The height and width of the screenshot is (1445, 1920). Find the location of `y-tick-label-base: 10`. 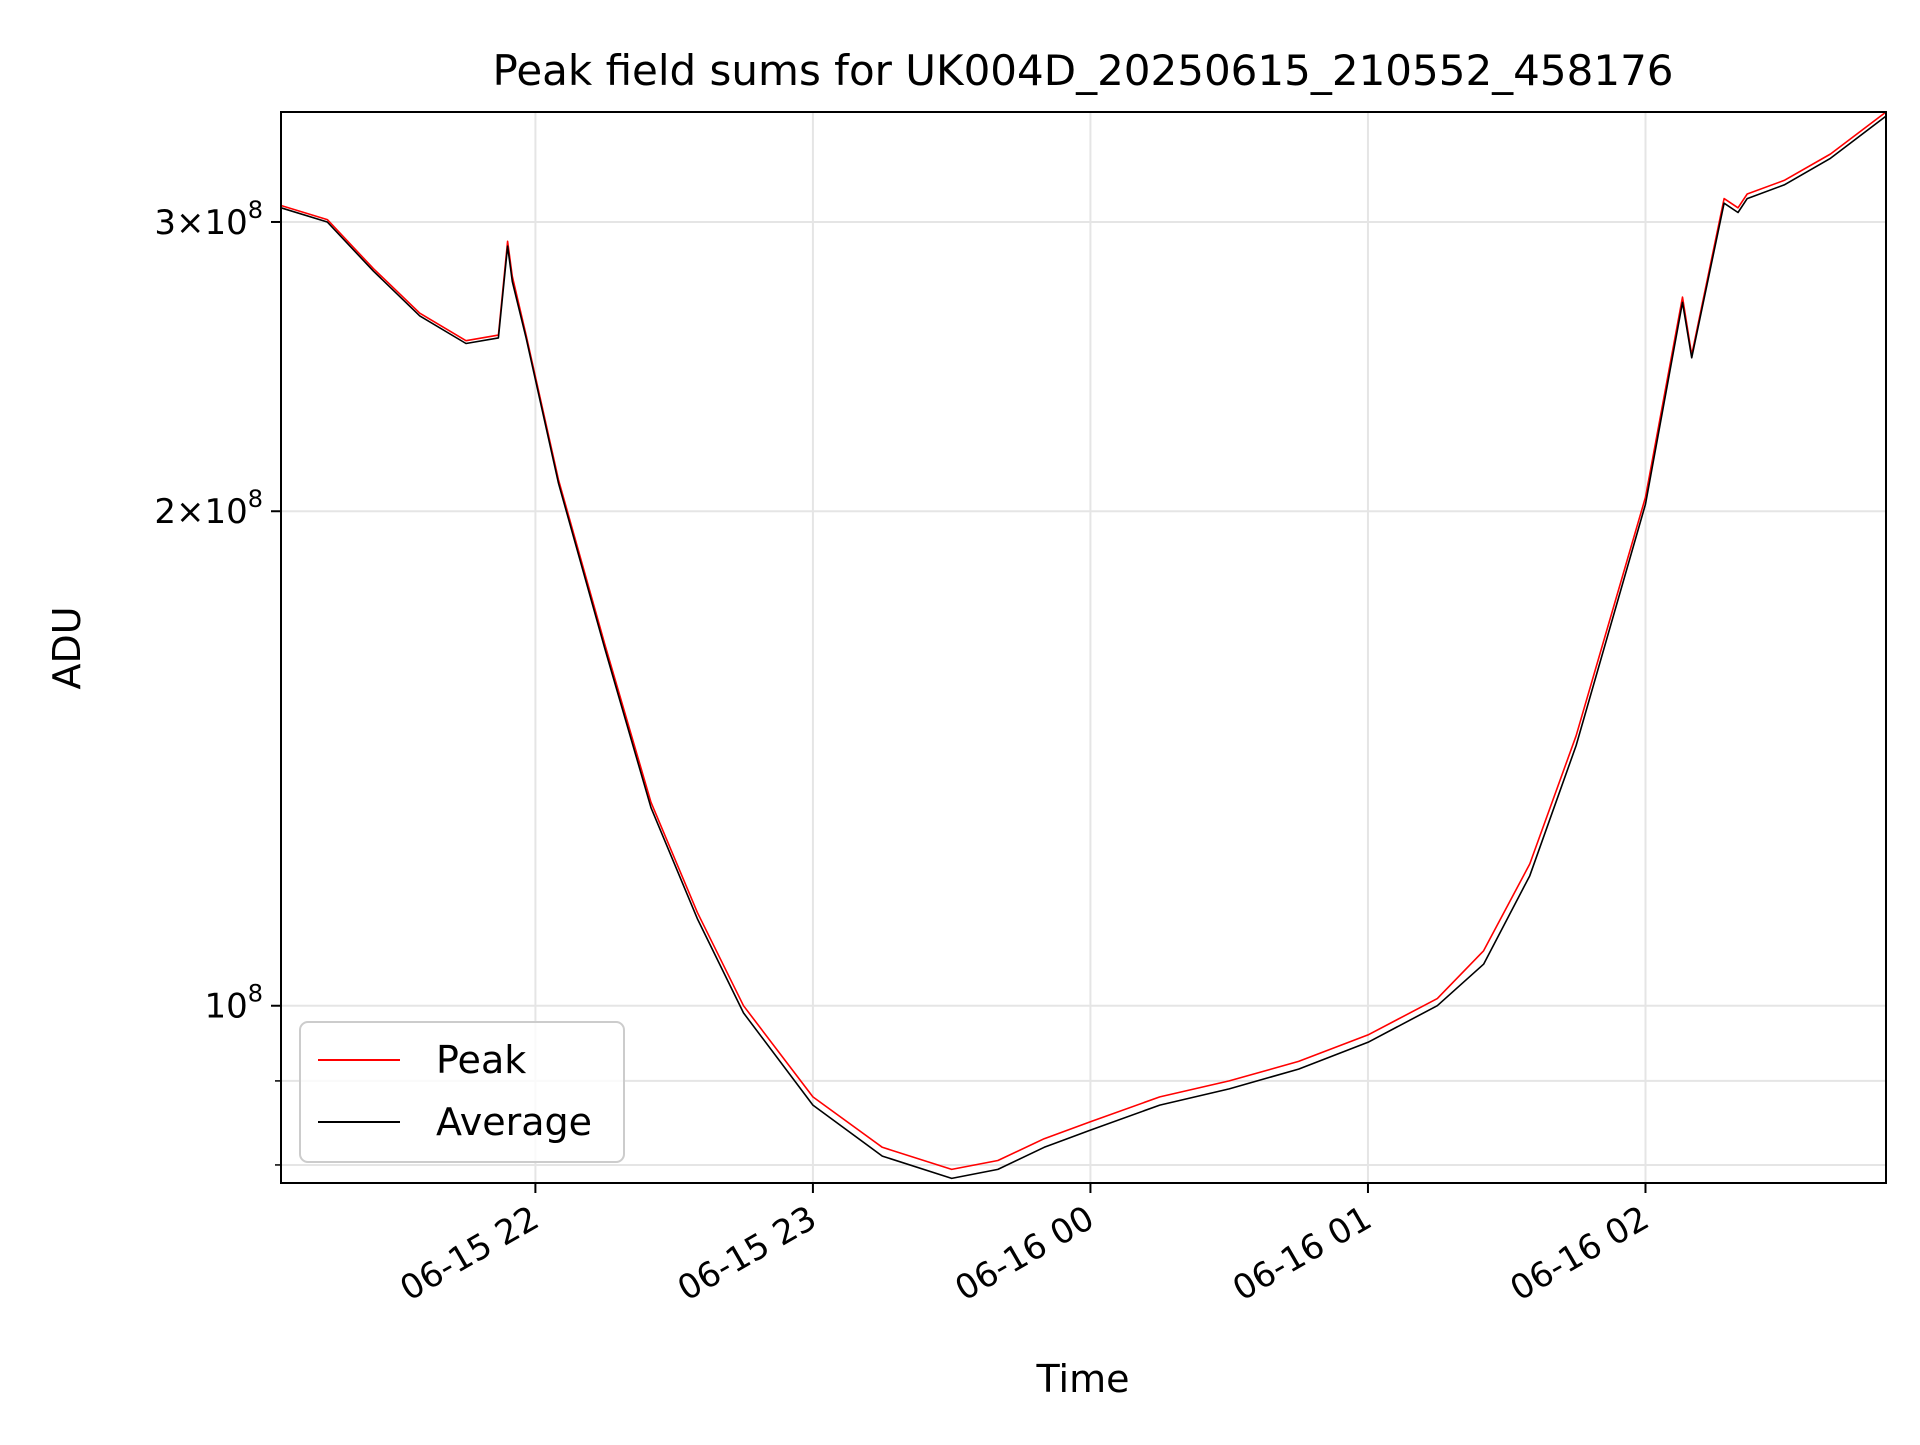

y-tick-label-base: 10 is located at coordinates (225, 1007).